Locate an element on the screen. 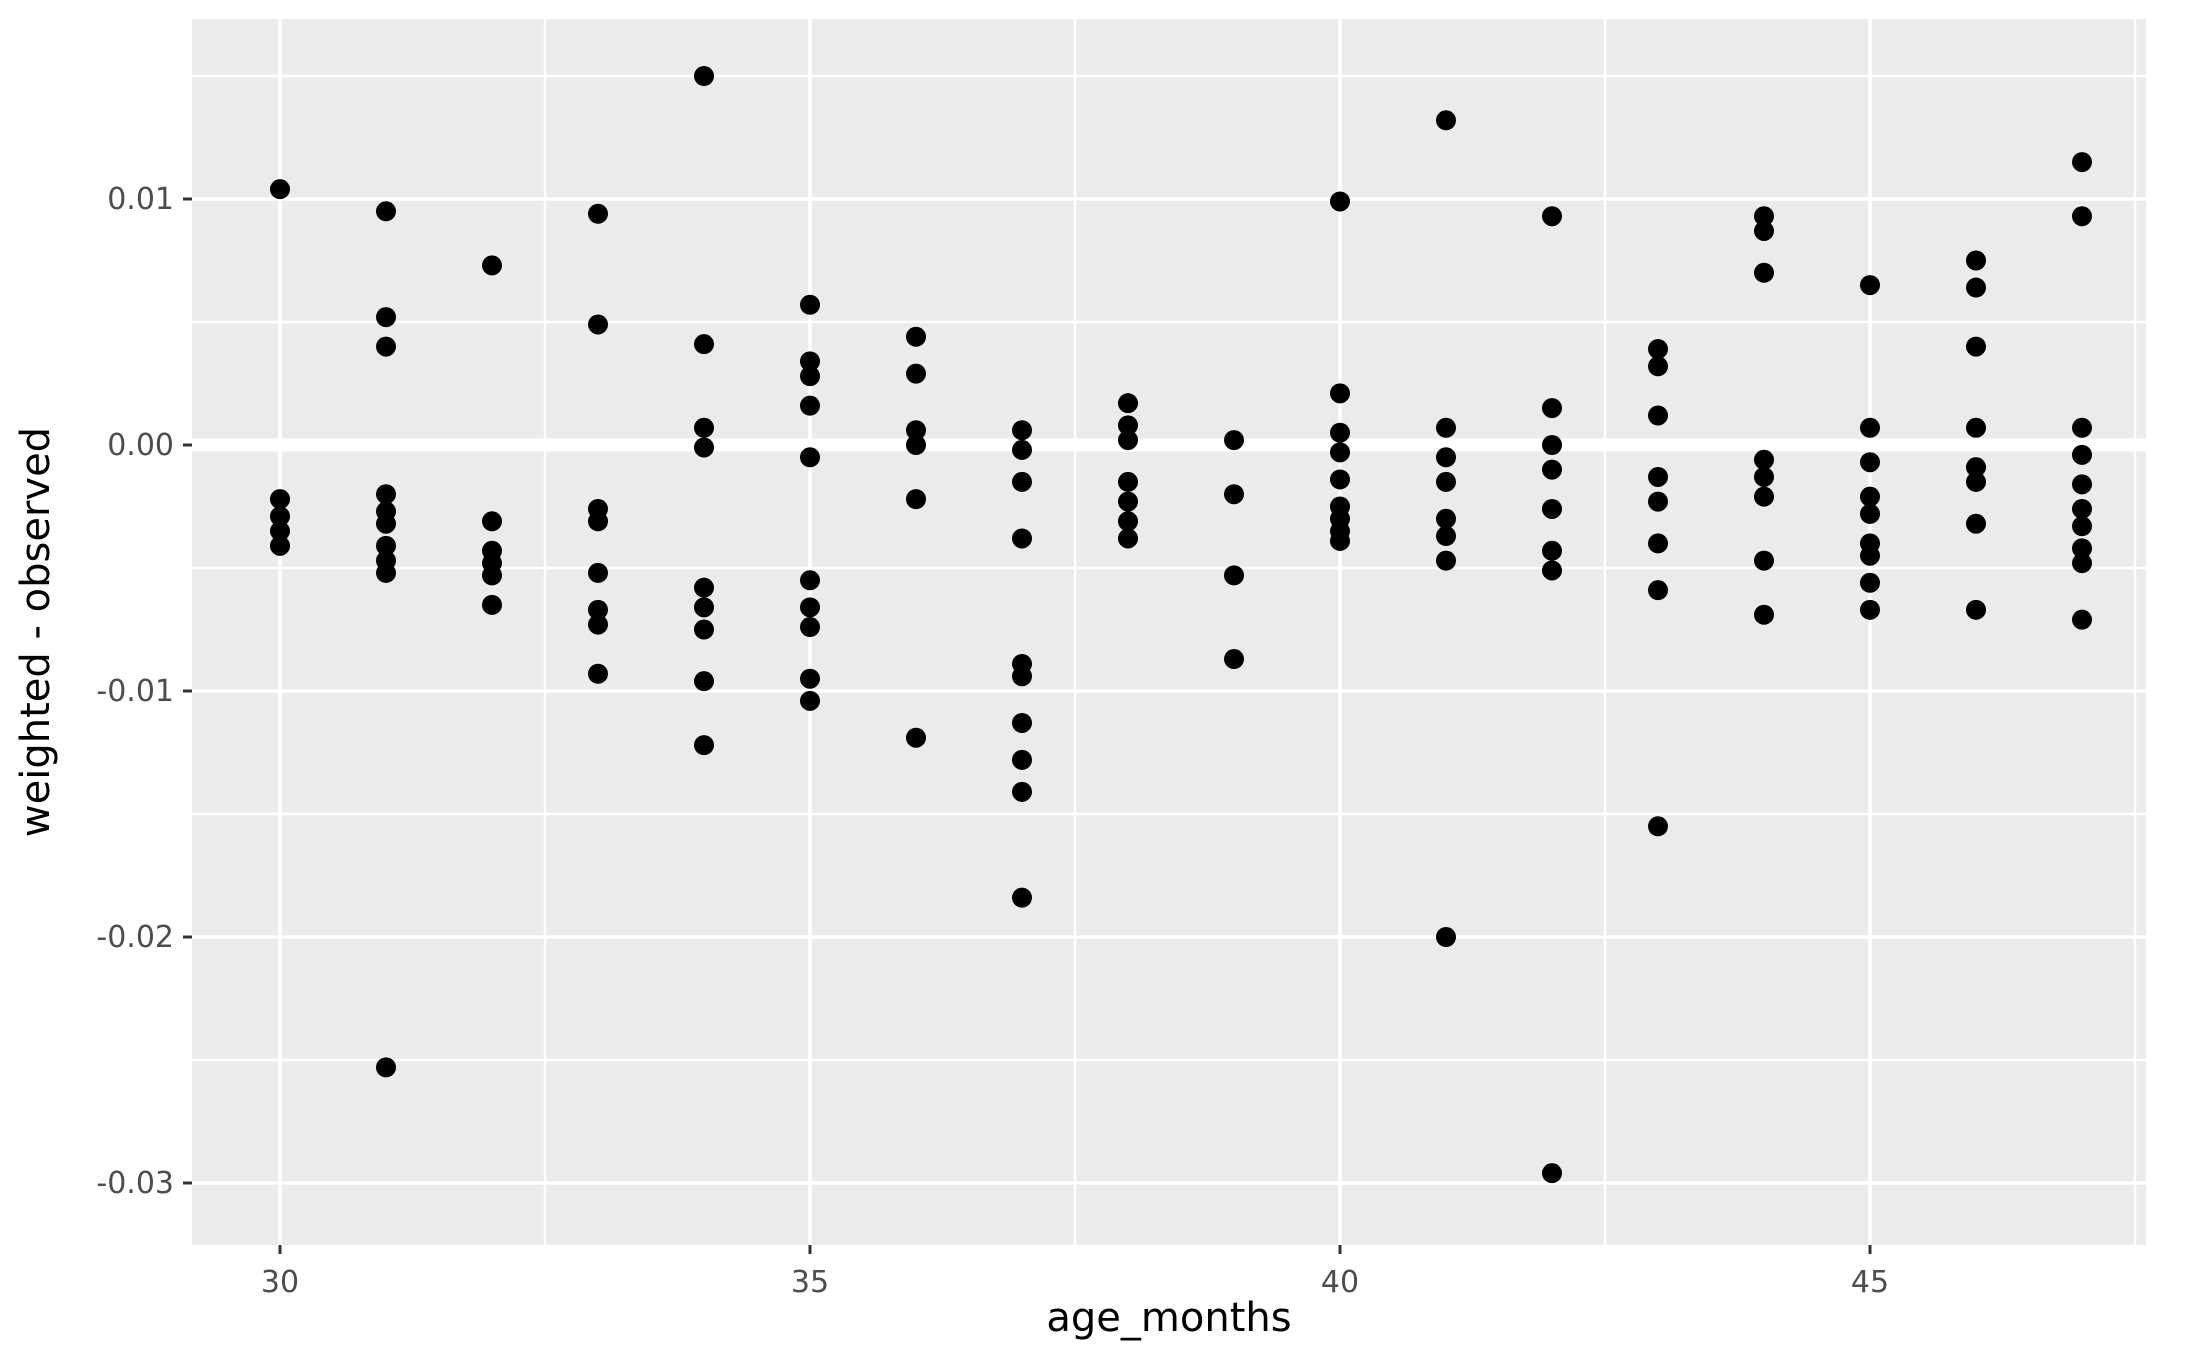  x-tick-label: 45 is located at coordinates (1870, 1282).